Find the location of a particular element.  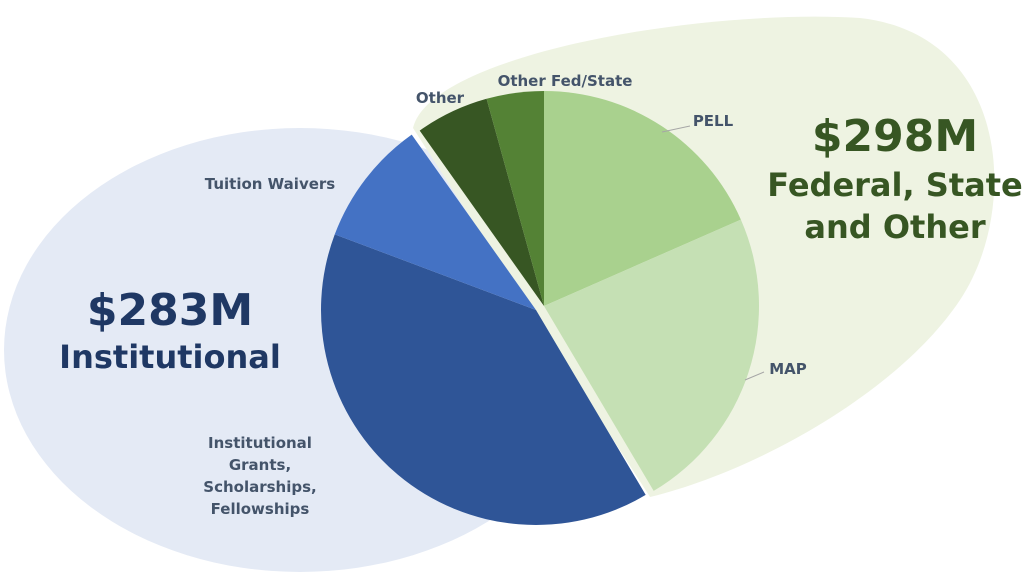

federal-total: $298M Federal, State and Other is located at coordinates (893, 179).